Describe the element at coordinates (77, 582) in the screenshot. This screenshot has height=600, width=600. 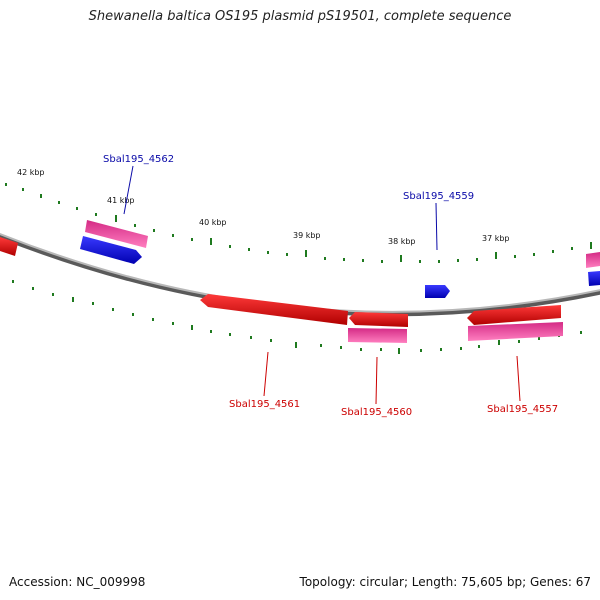
I see `accession-text: Accession: NC_009998` at that location.